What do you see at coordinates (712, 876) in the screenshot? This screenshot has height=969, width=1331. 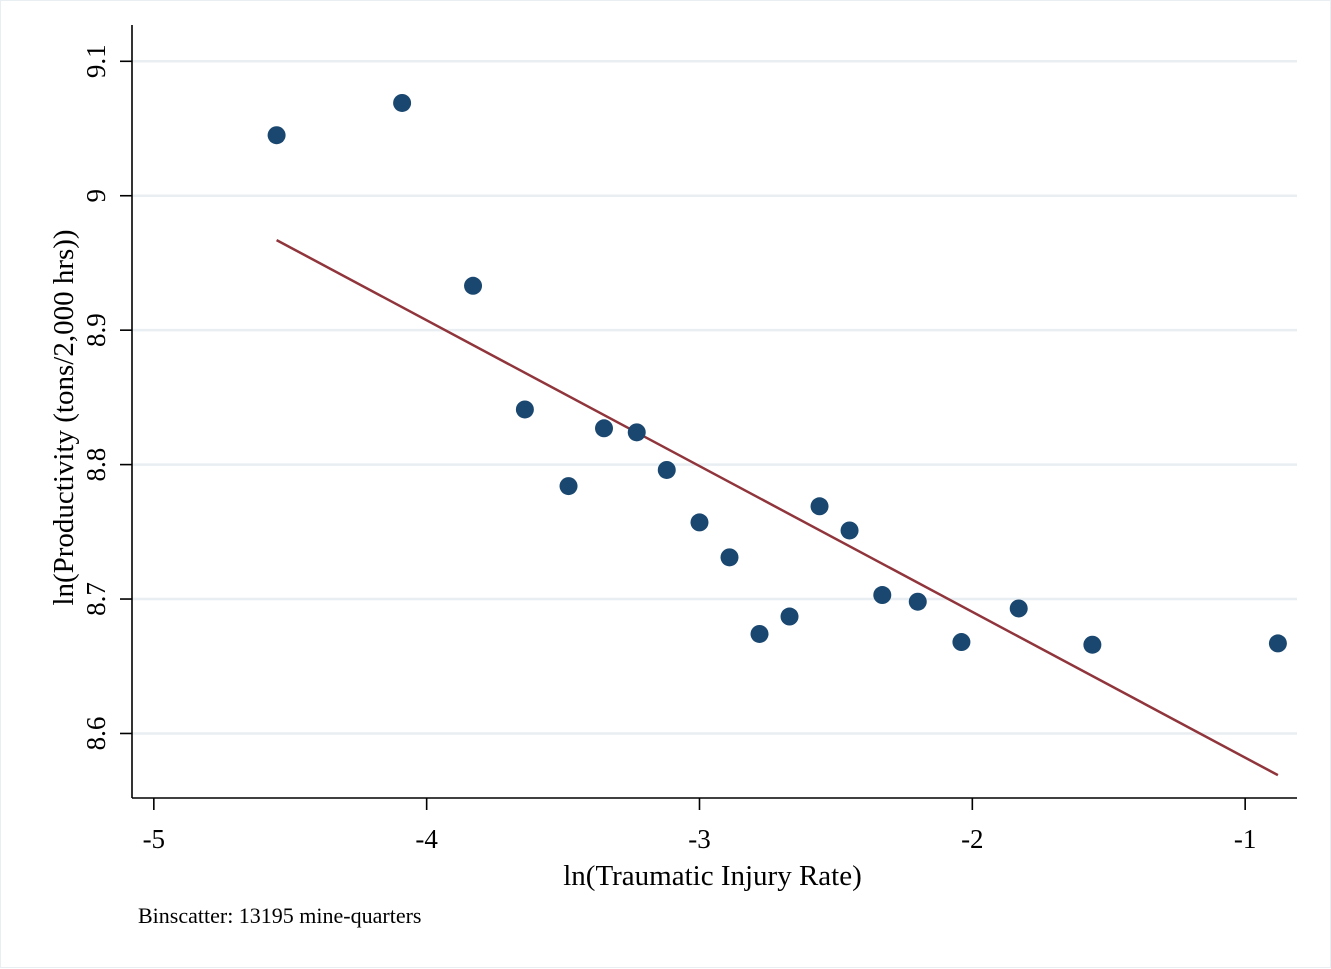 I see `x-axis-title: ln(Traumatic Injury Rate)` at bounding box center [712, 876].